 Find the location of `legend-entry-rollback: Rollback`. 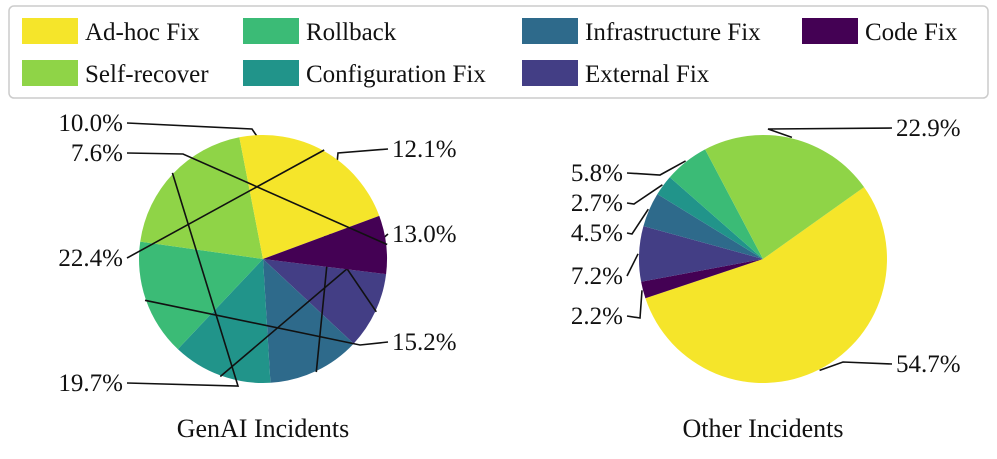

legend-entry-rollback: Rollback is located at coordinates (320, 32).